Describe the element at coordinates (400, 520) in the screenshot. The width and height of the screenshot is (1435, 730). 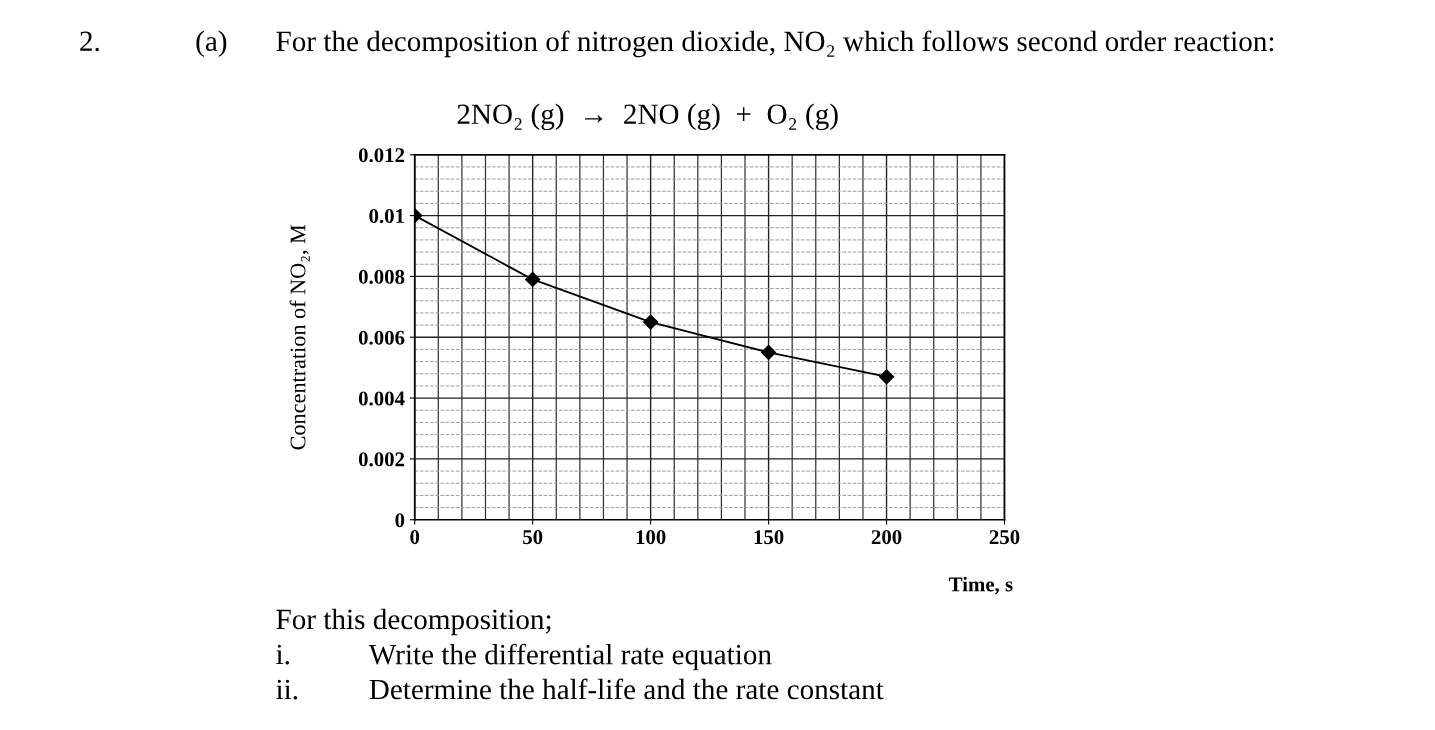
I see `y-tick-label: 0` at that location.